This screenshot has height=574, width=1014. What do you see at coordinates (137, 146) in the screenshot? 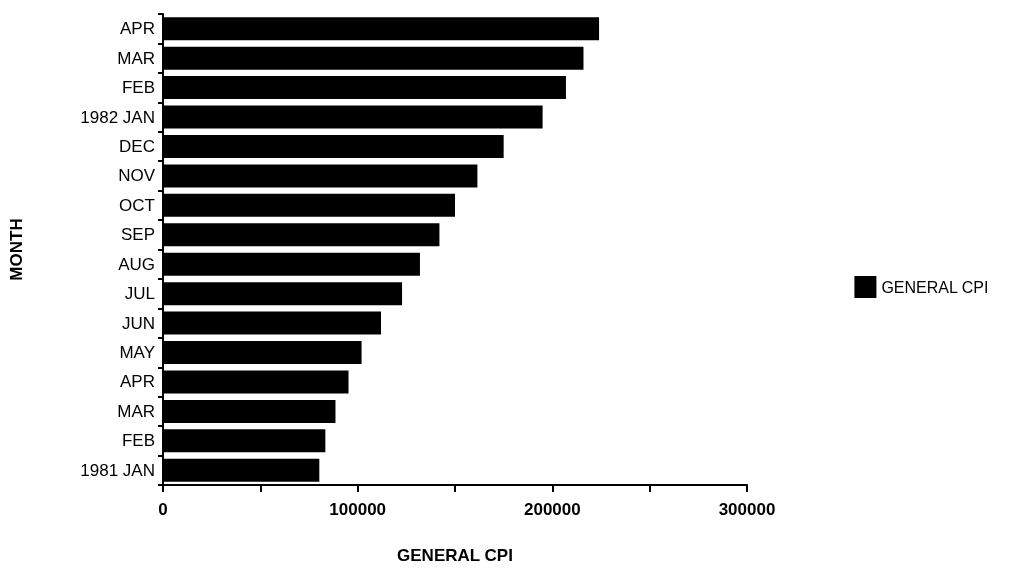
I see `y-tick-label: DEC` at bounding box center [137, 146].